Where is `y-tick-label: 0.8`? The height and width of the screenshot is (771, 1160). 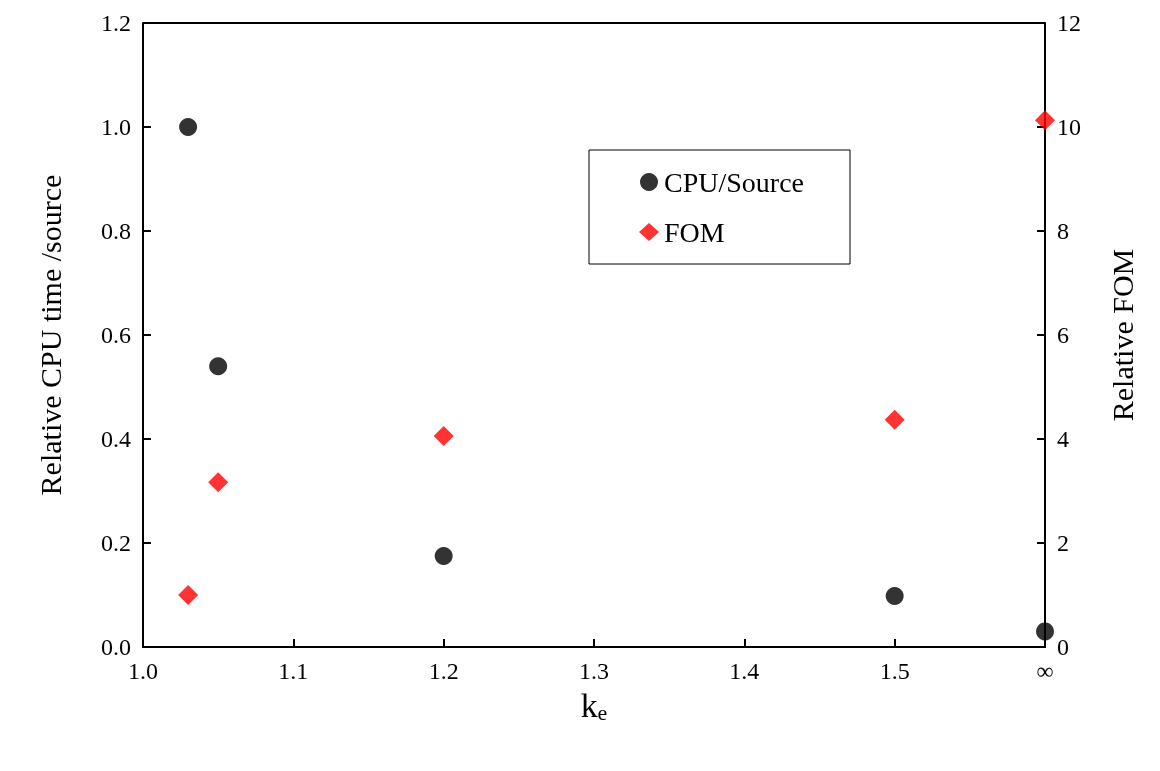 y-tick-label: 0.8 is located at coordinates (116, 231).